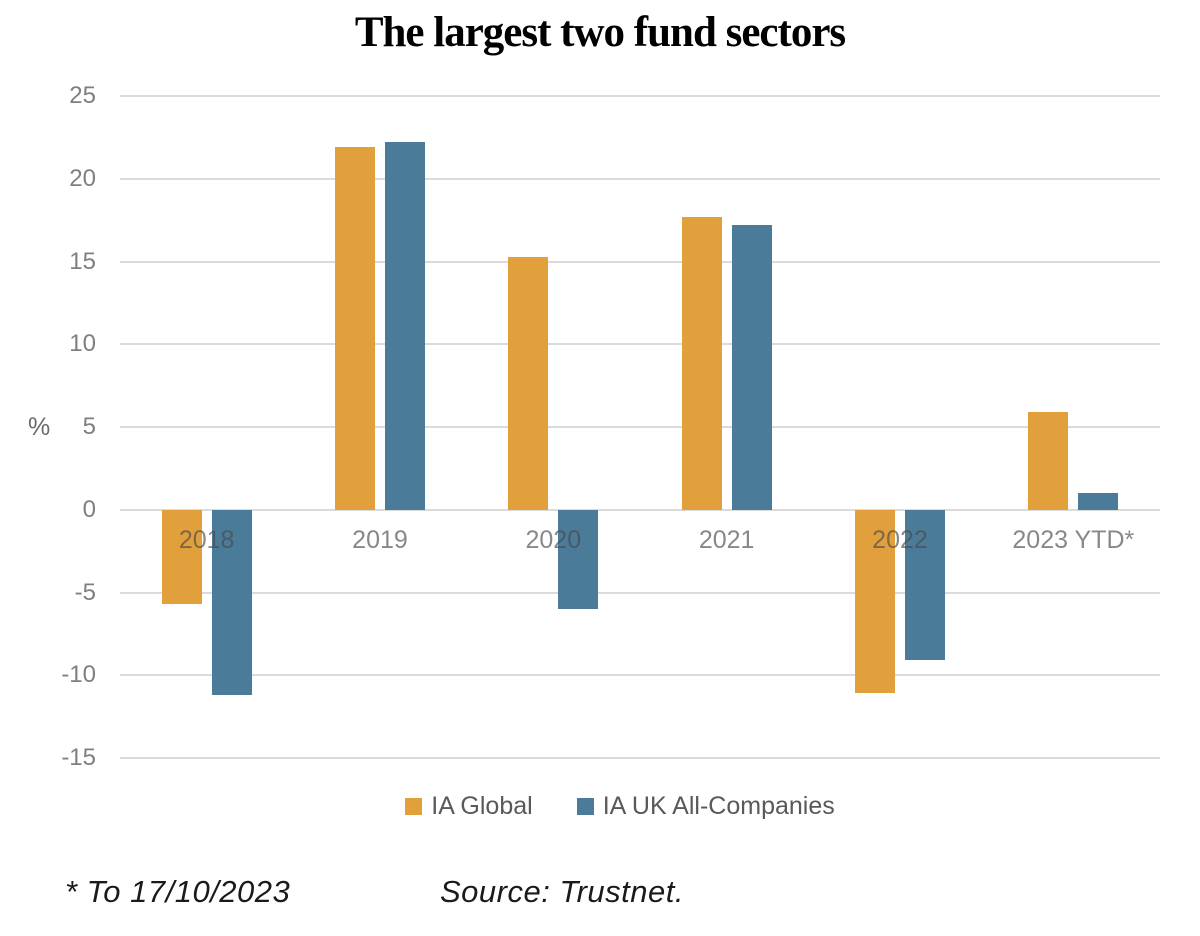 This screenshot has width=1200, height=936. Describe the element at coordinates (528, 383) in the screenshot. I see `bar-ia-global-2020` at that location.